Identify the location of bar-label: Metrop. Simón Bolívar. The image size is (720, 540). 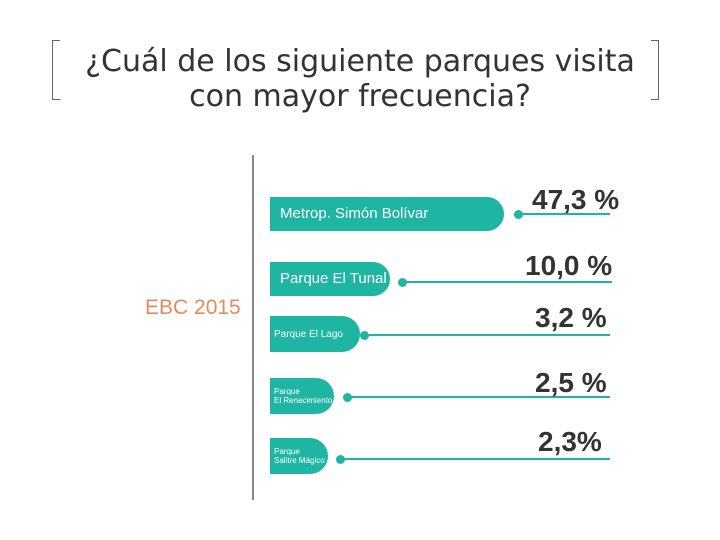
(354, 213).